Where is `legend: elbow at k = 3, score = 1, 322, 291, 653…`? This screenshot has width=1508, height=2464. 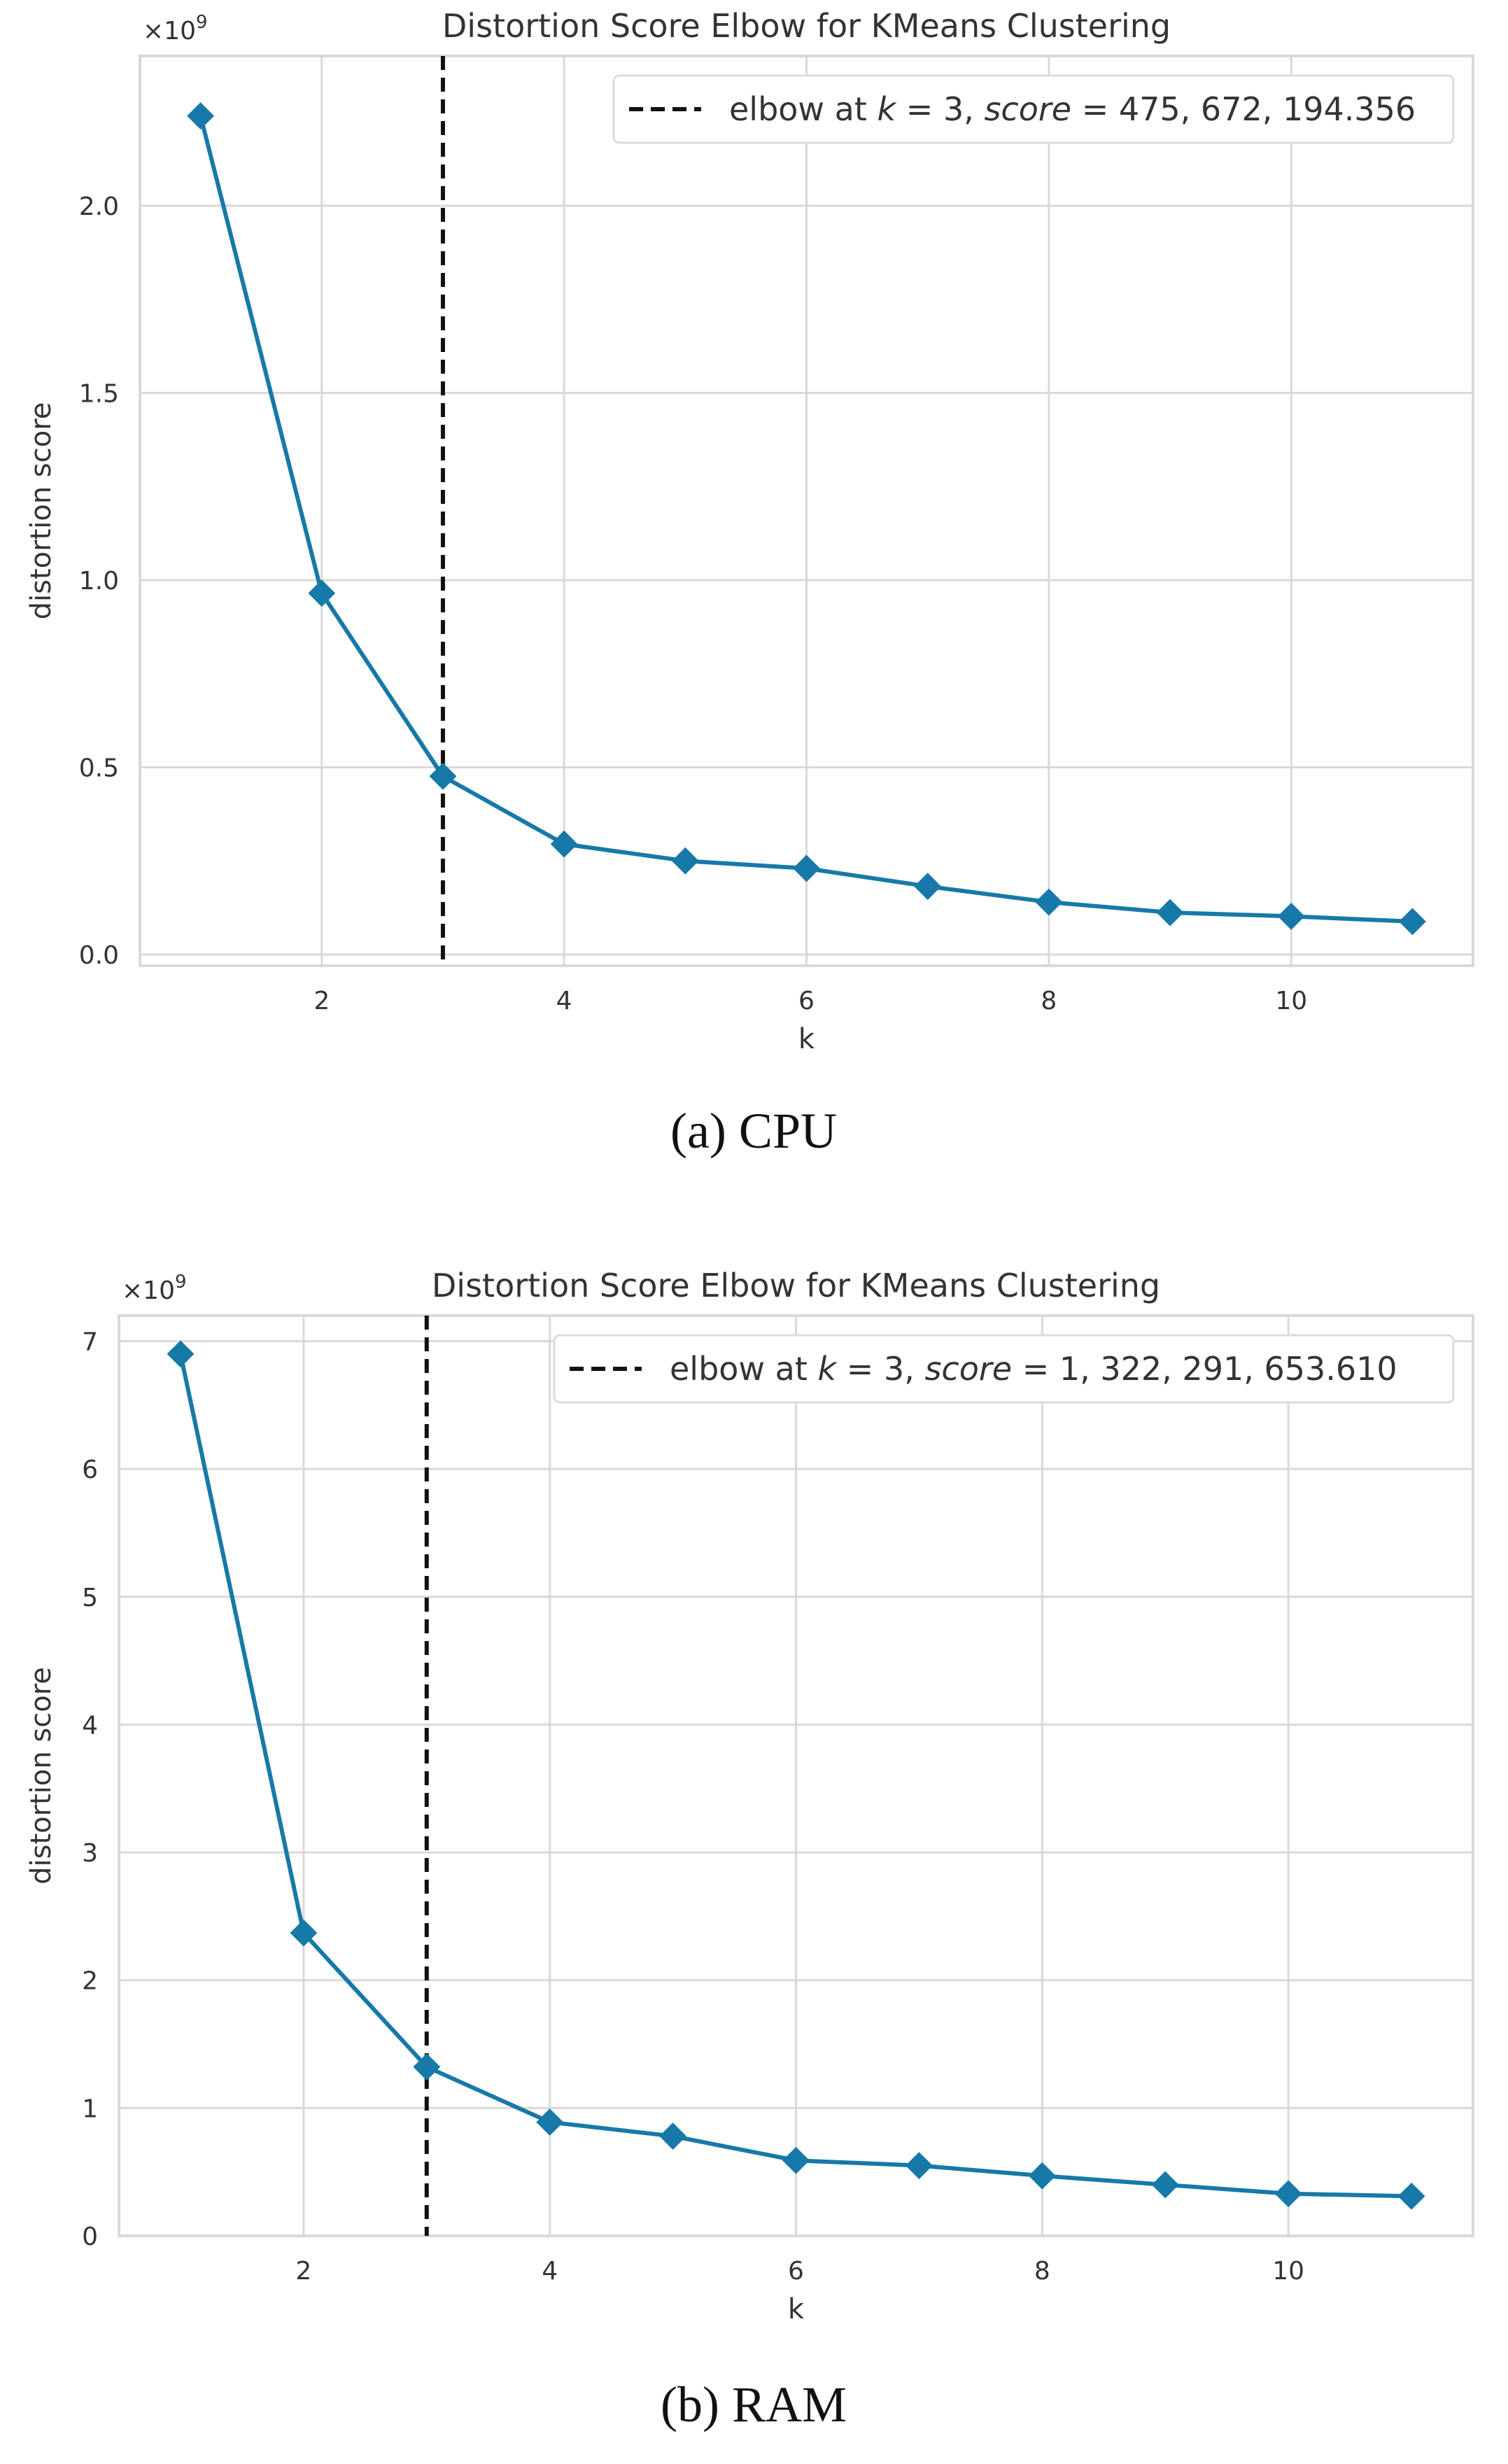 legend: elbow at k = 3, score = 1, 322, 291, 653… is located at coordinates (1004, 1369).